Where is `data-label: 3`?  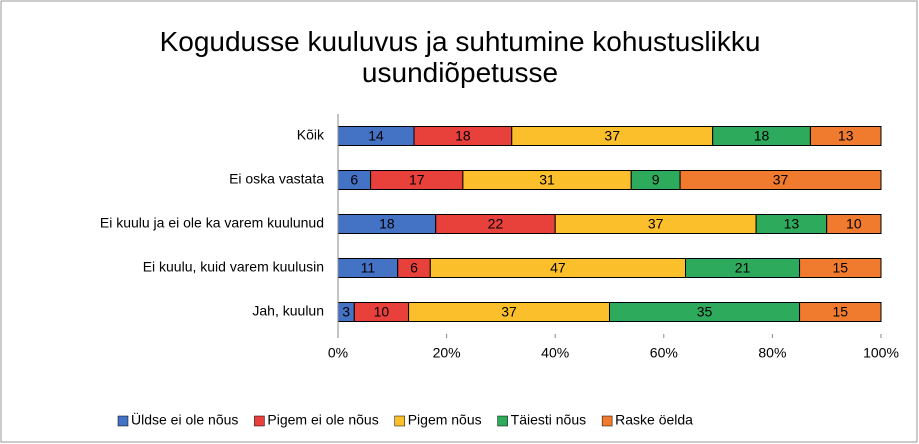
data-label: 3 is located at coordinates (346, 312).